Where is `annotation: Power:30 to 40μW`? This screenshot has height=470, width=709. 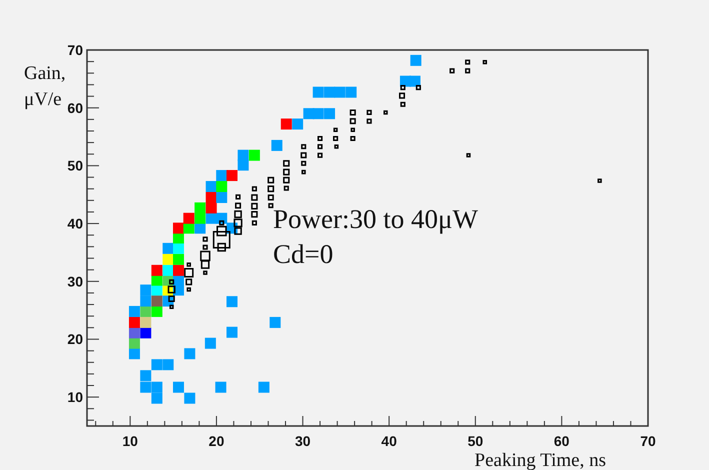
annotation: Power:30 to 40μW is located at coordinates (375, 219).